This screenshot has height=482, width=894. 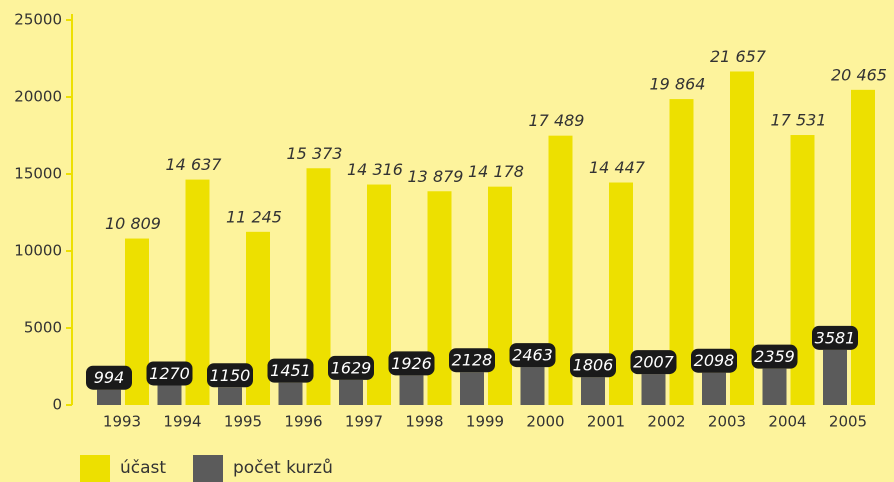 I want to click on y-tick-label: 15000, so click(x=38, y=174).